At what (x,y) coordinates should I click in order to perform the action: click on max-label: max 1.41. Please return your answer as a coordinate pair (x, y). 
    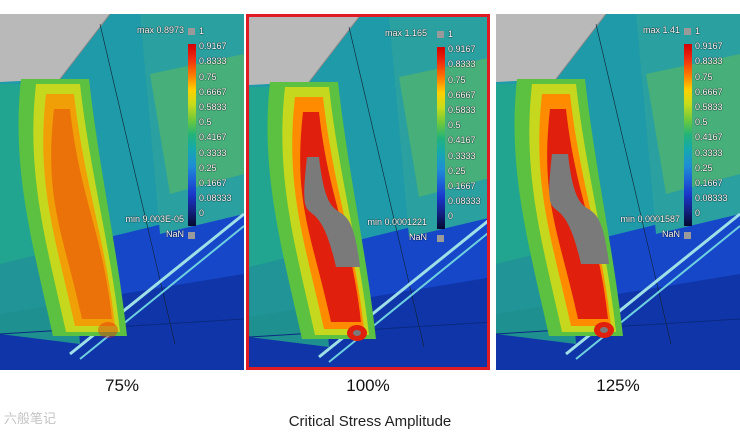
    Looking at the image, I should click on (661, 30).